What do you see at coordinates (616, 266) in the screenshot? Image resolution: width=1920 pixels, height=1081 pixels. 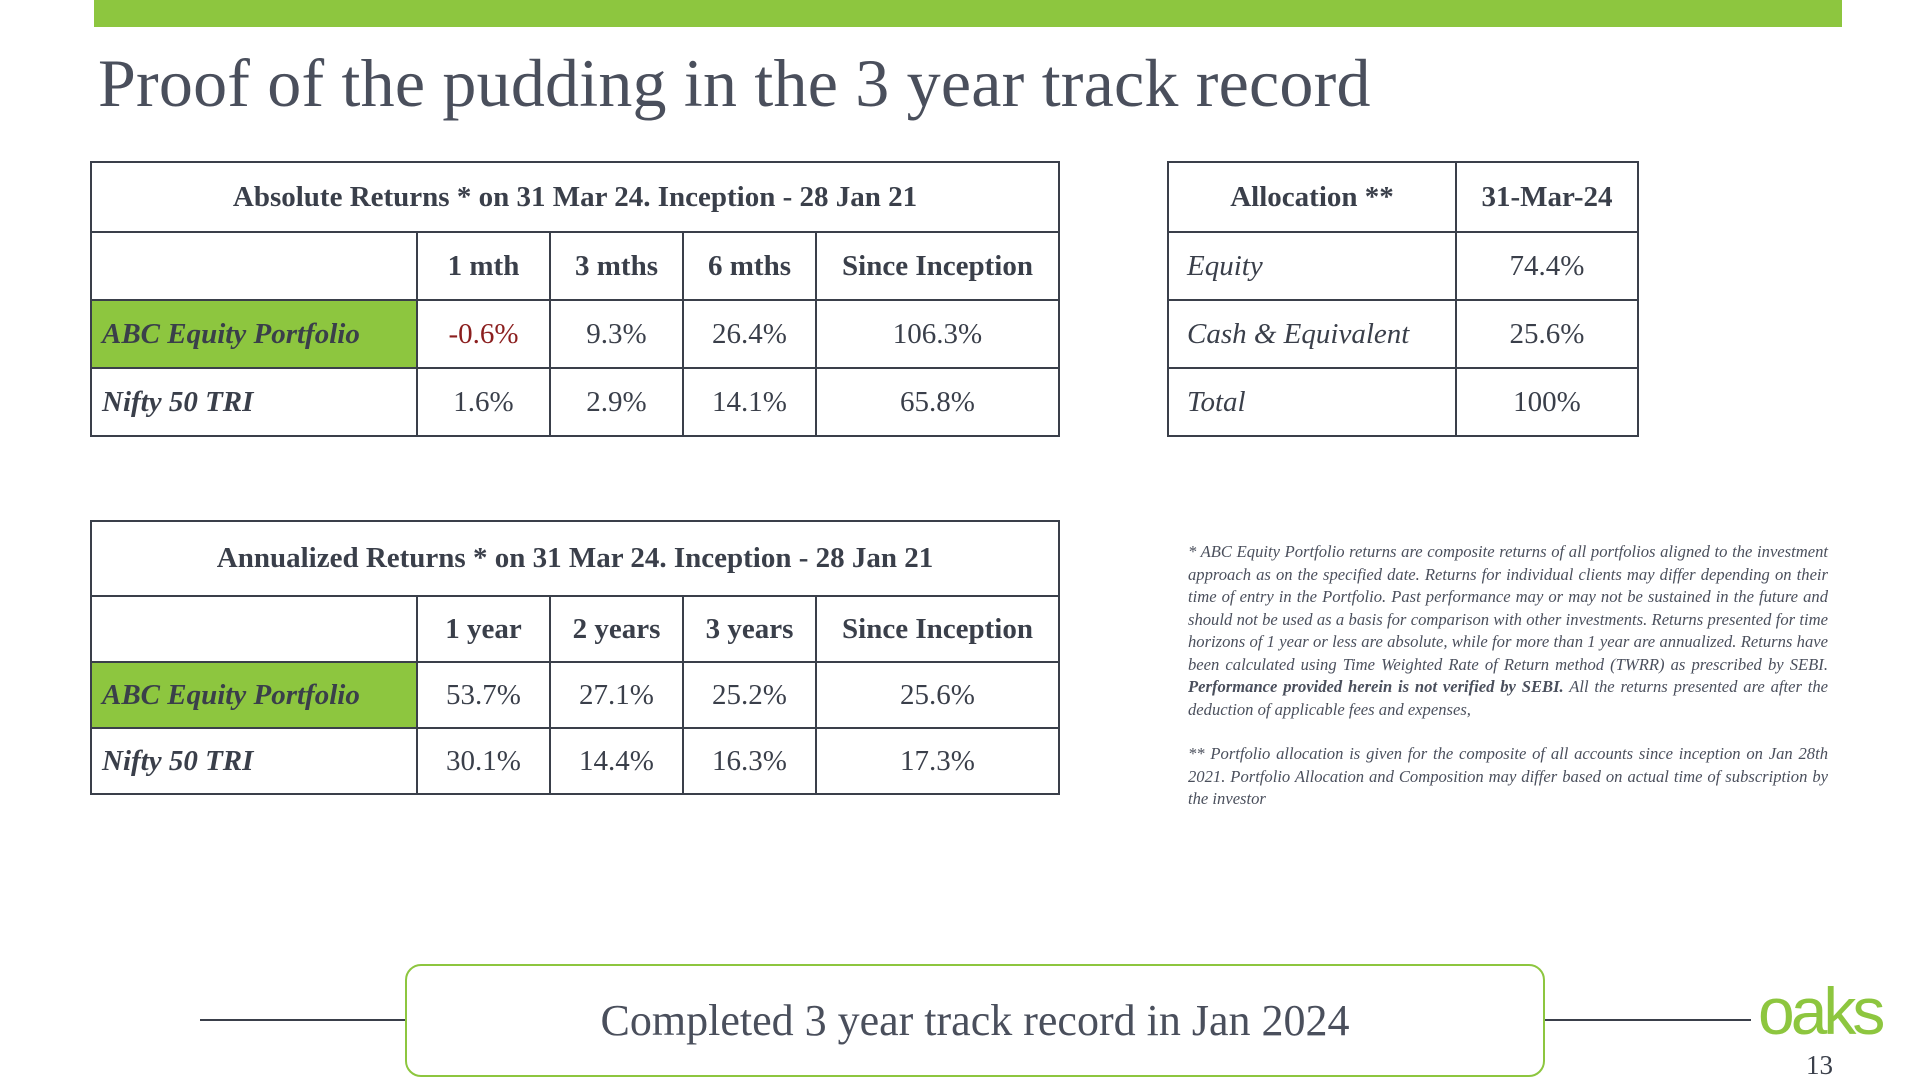 I see `column-header: 3 mths` at bounding box center [616, 266].